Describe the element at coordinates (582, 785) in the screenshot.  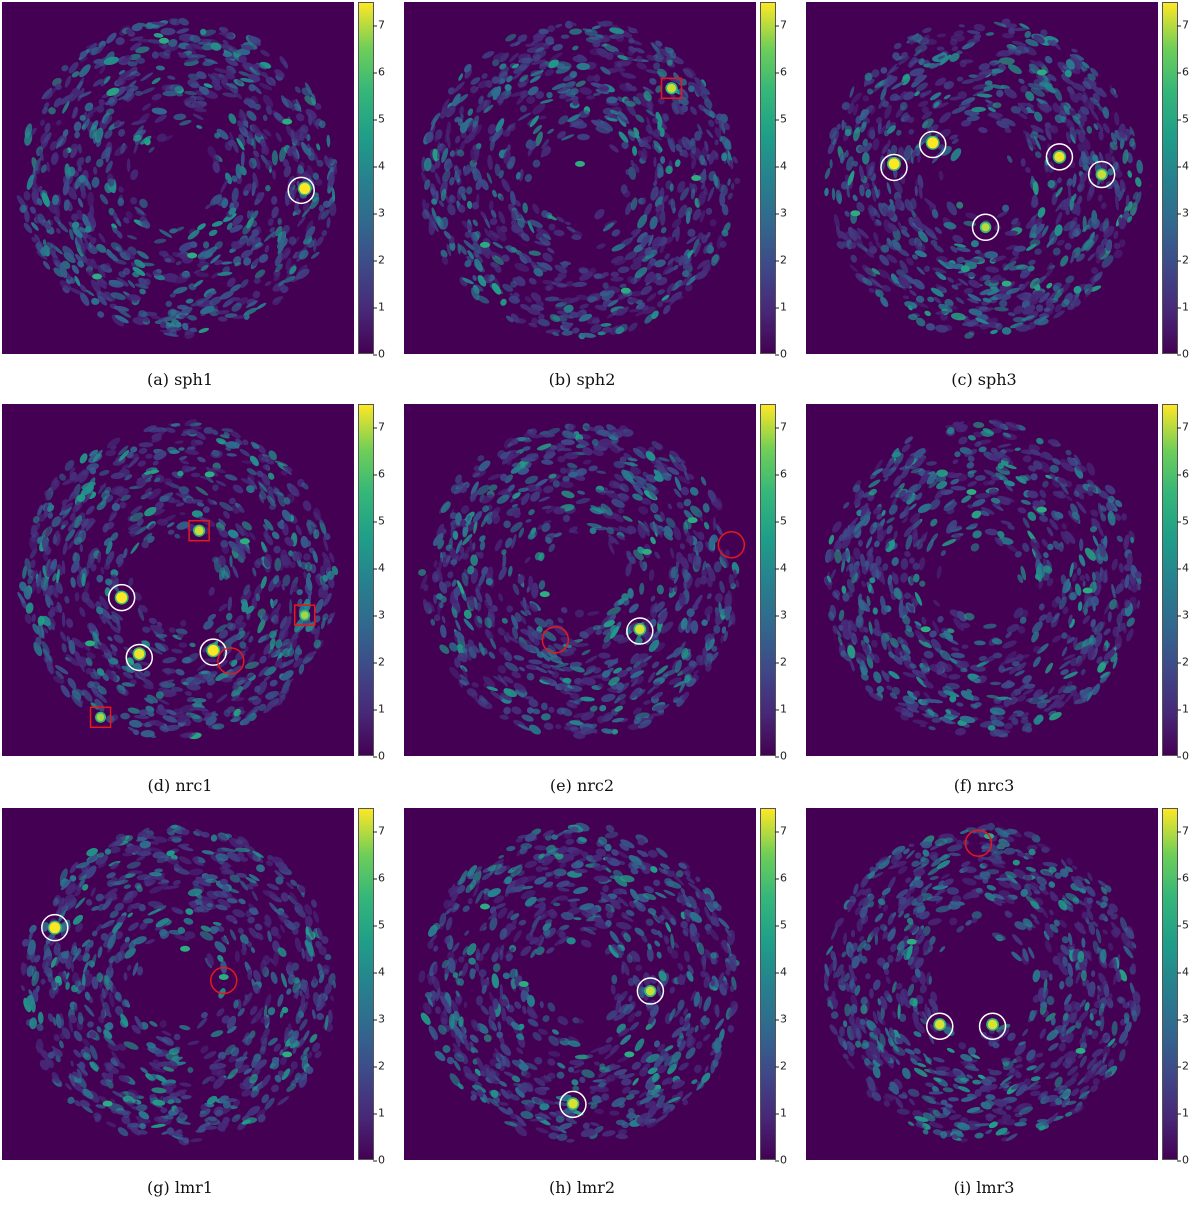
I see `panel-caption: (e) nrc2` at that location.